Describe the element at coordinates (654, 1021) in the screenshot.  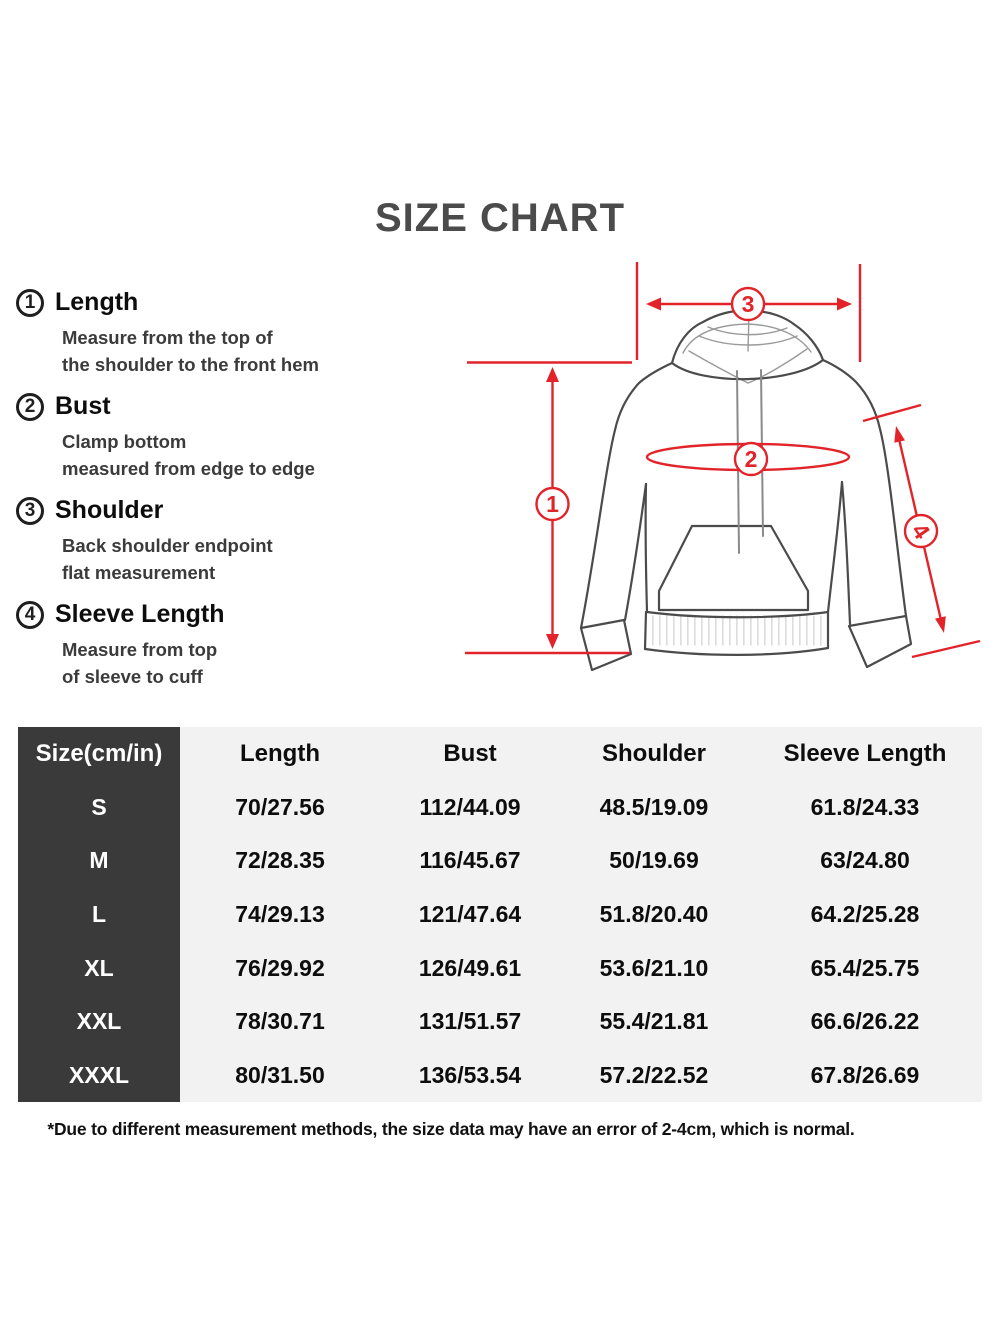
I see `table-cell: 55.4/21.81` at that location.